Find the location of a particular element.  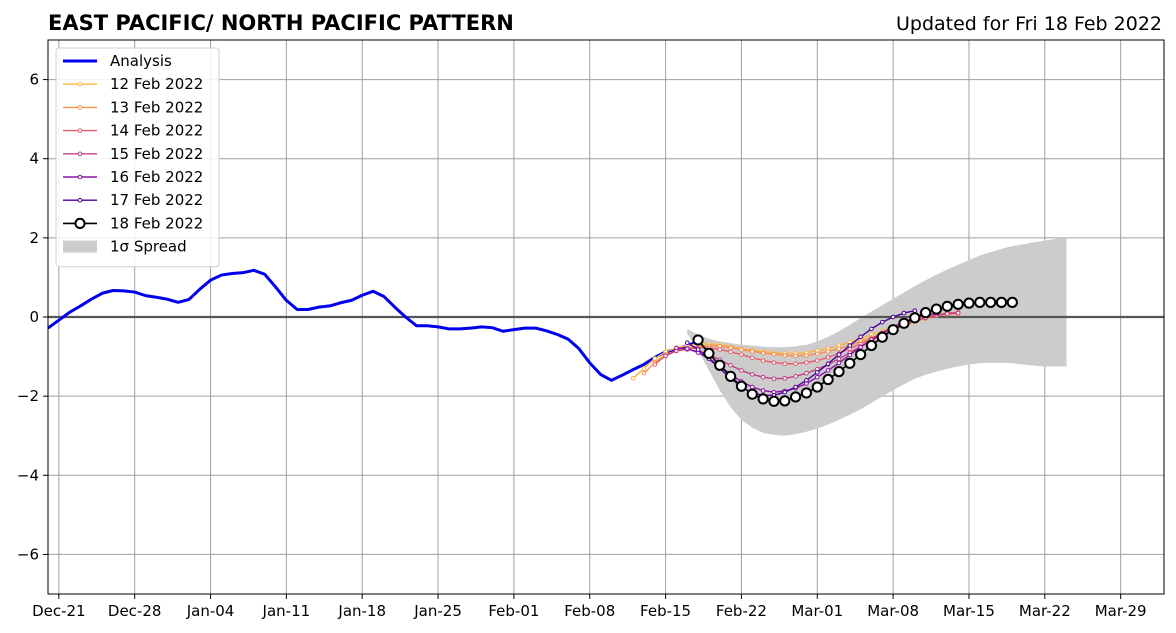

y-tick-label: 2 is located at coordinates (34, 238).